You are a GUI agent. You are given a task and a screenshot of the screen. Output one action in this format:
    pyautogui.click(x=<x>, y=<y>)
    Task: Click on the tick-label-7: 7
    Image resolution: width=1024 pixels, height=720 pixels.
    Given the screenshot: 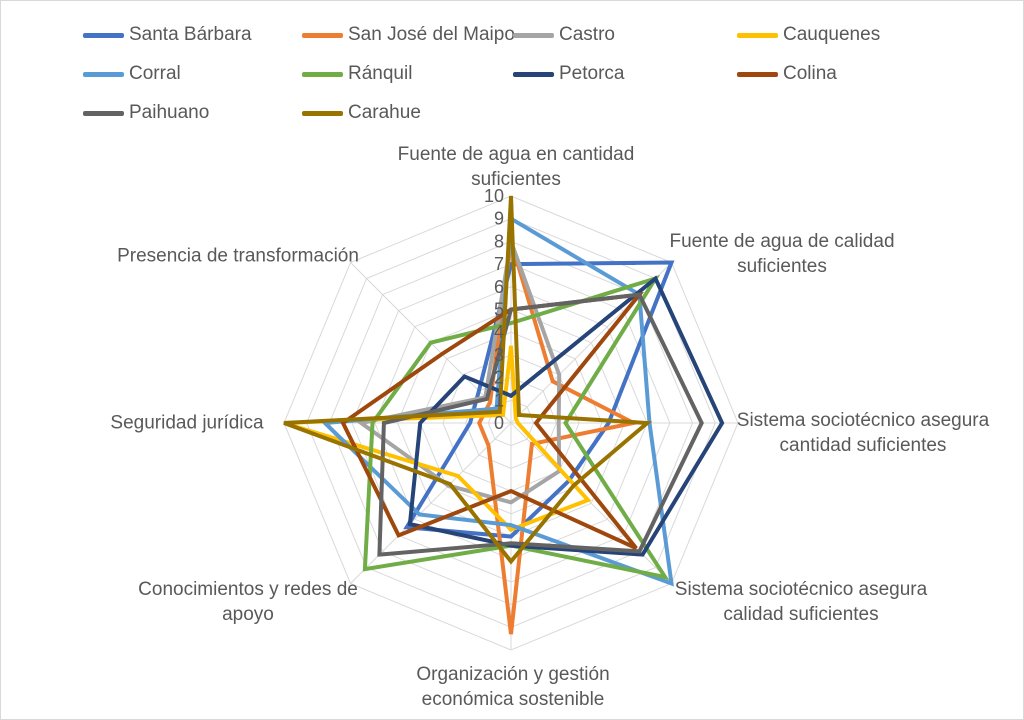 What is the action you would take?
    pyautogui.click(x=499, y=264)
    